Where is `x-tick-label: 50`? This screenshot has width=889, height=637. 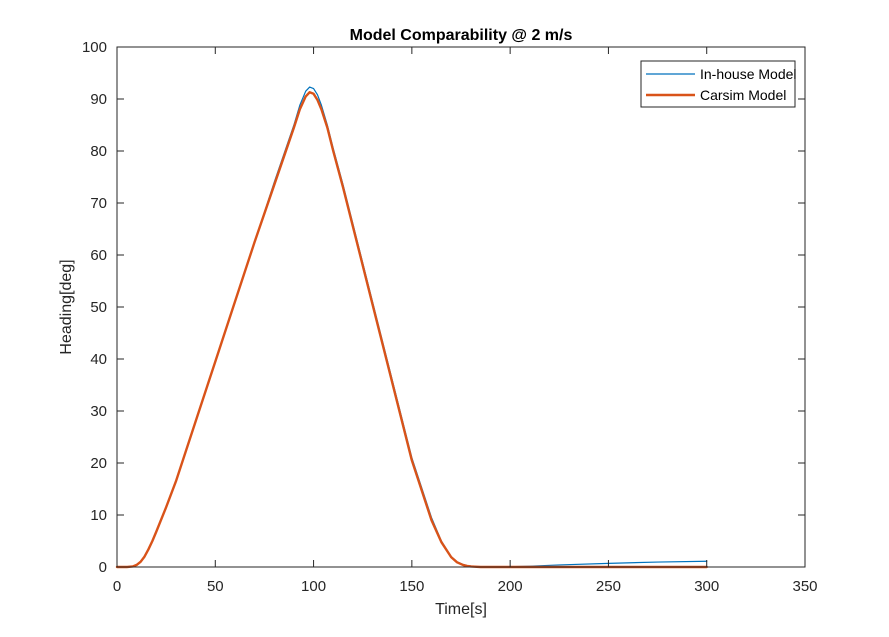 x-tick-label: 50 is located at coordinates (215, 586).